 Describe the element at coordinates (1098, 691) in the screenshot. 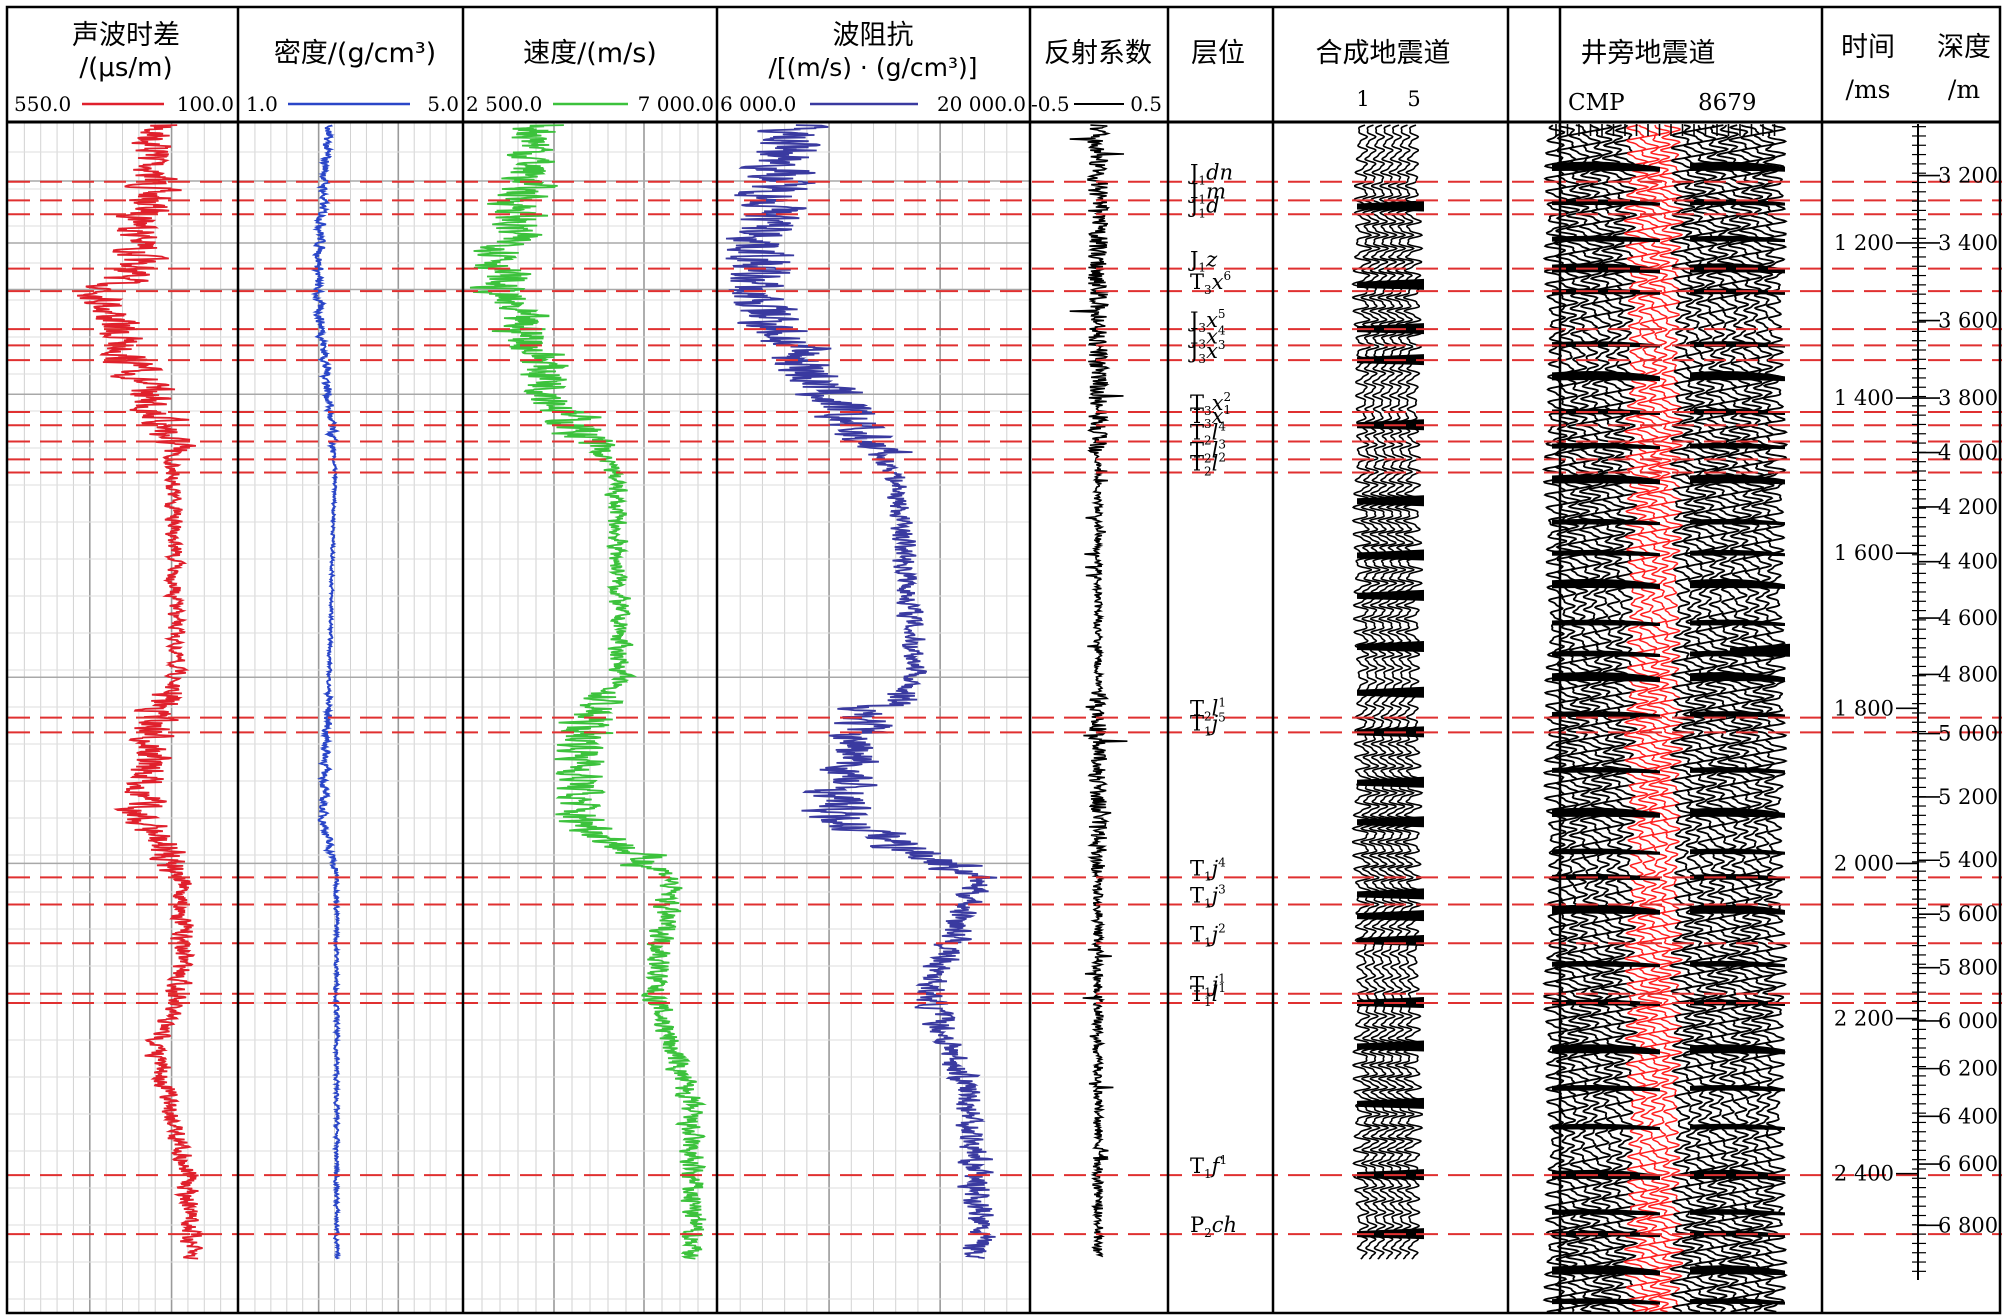

I see `reflection-coefficient-curve` at that location.